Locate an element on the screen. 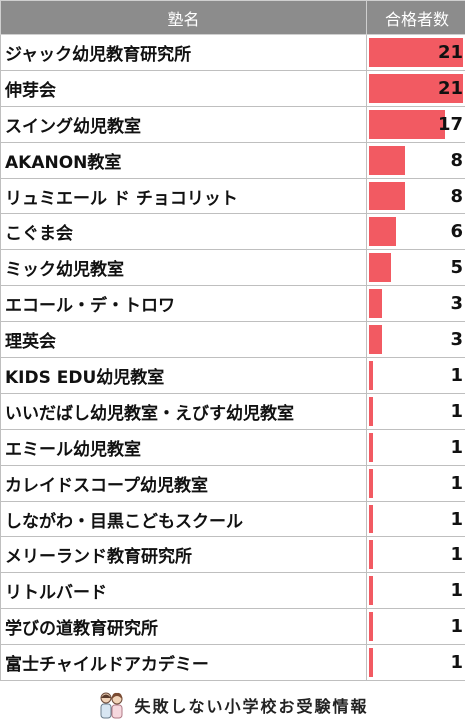  count-value: 5 is located at coordinates (456, 268).